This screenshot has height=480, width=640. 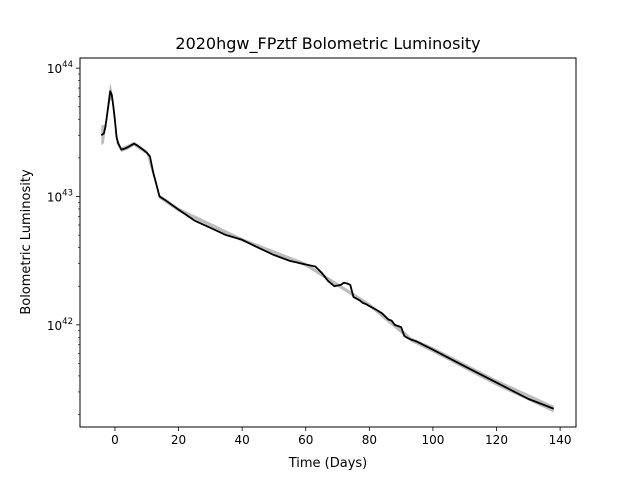 I want to click on x-axis-label: Time (Days), so click(x=328, y=463).